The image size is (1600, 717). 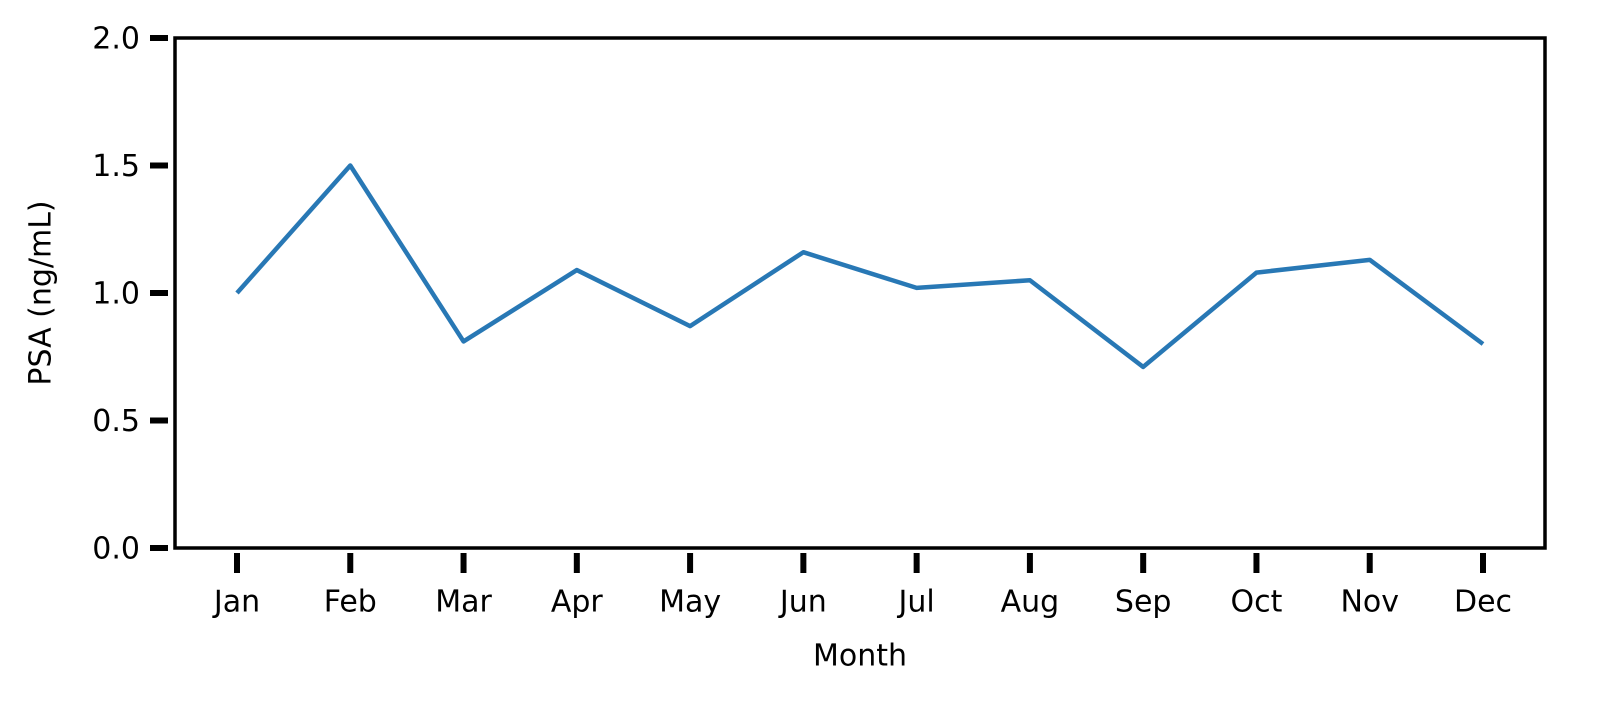 I want to click on y-tick-label: 1.0, so click(x=116, y=294).